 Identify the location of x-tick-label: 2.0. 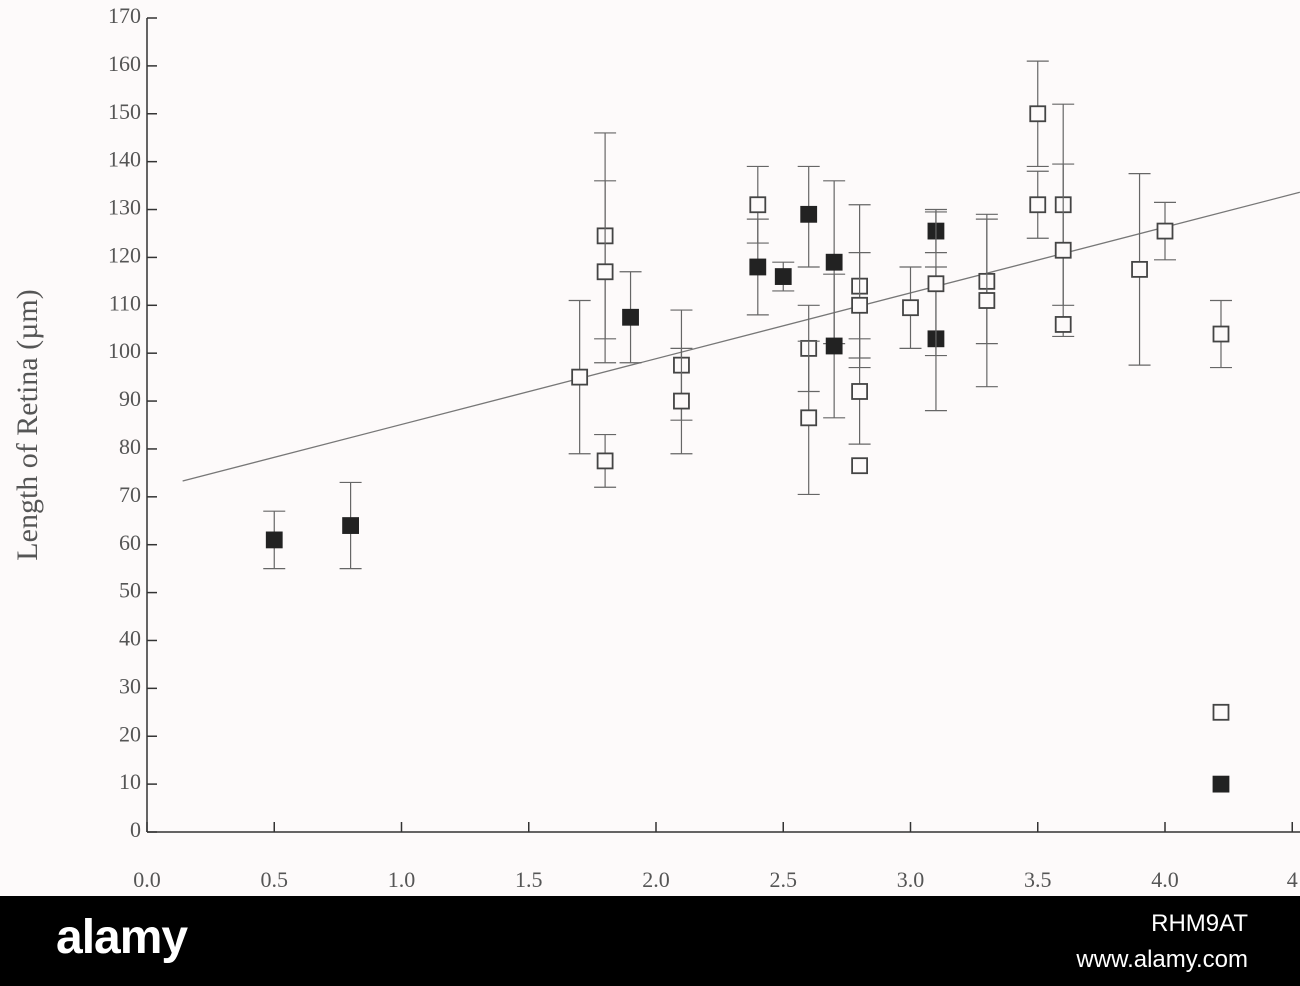
(656, 879).